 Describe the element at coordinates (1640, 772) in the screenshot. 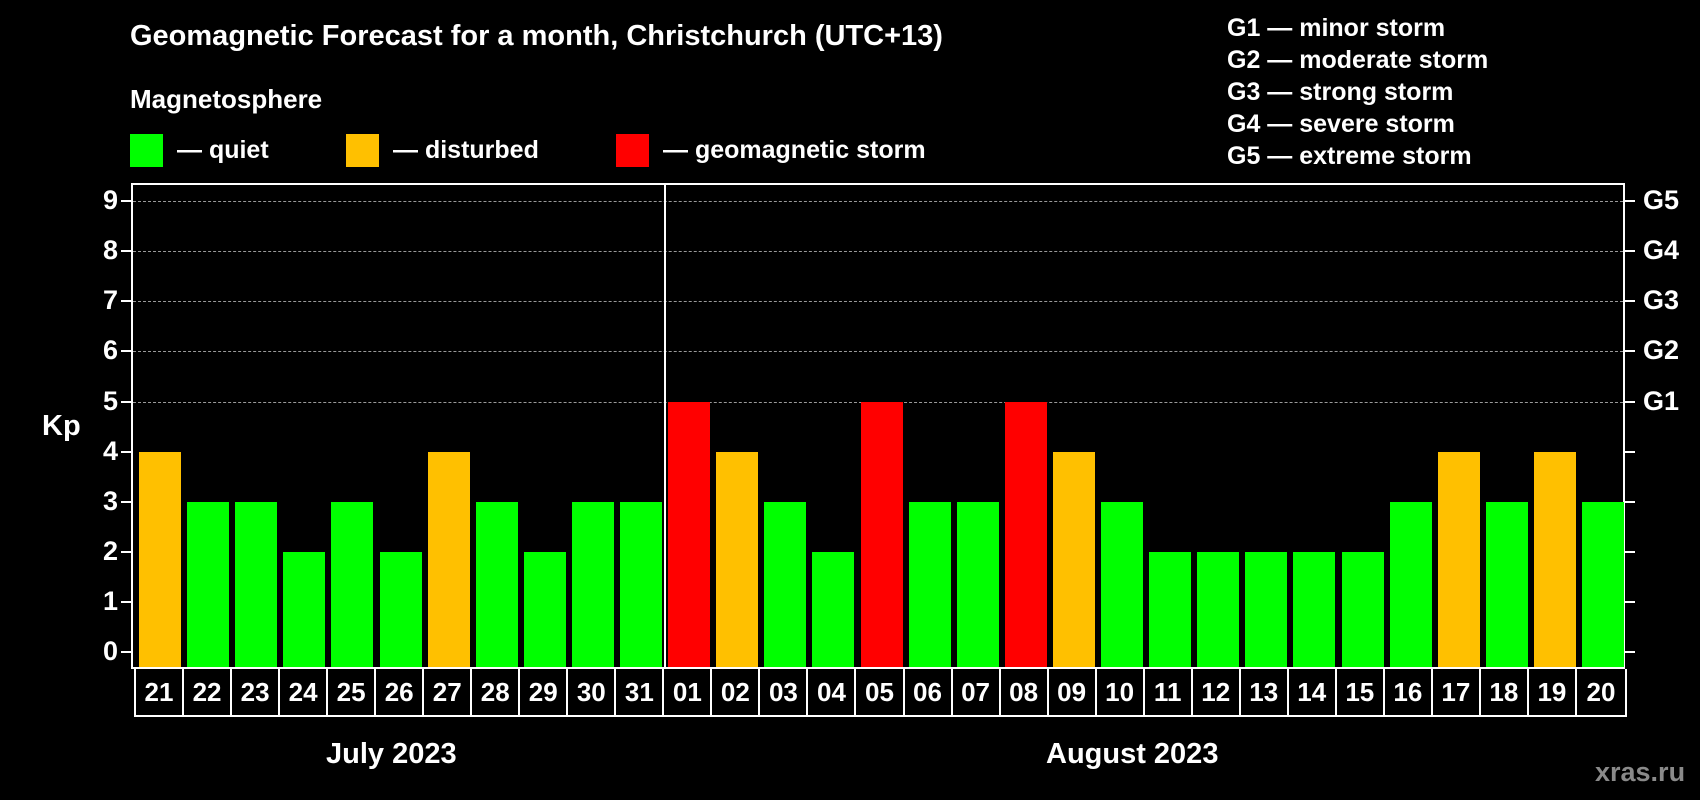

I see `watermark: xras.ru` at that location.